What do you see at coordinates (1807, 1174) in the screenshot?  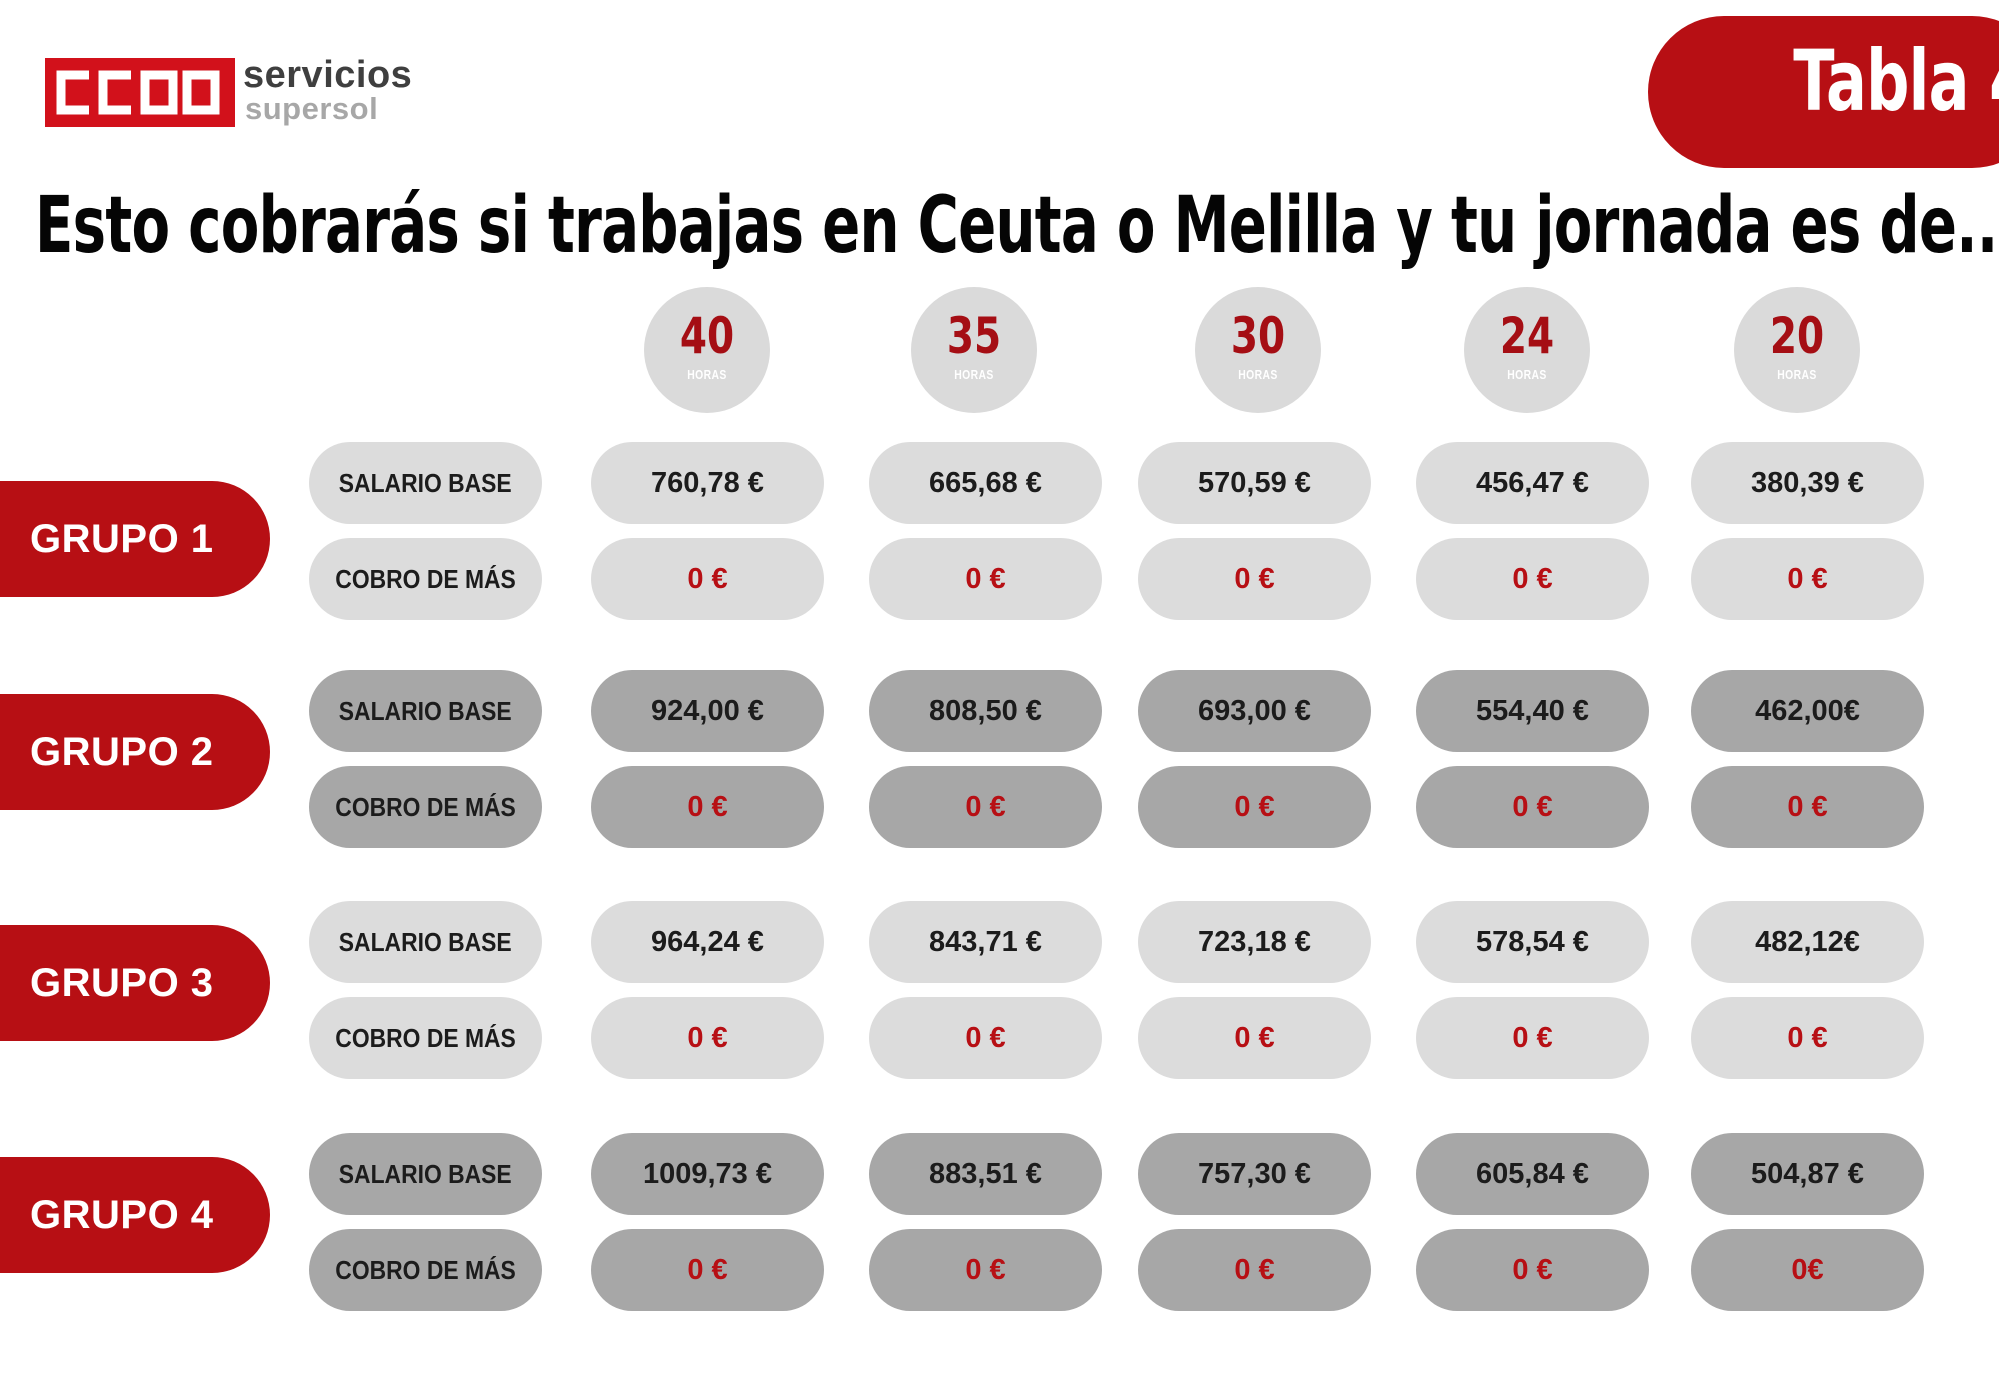 I see `salario-base-cell: 504,87 €` at bounding box center [1807, 1174].